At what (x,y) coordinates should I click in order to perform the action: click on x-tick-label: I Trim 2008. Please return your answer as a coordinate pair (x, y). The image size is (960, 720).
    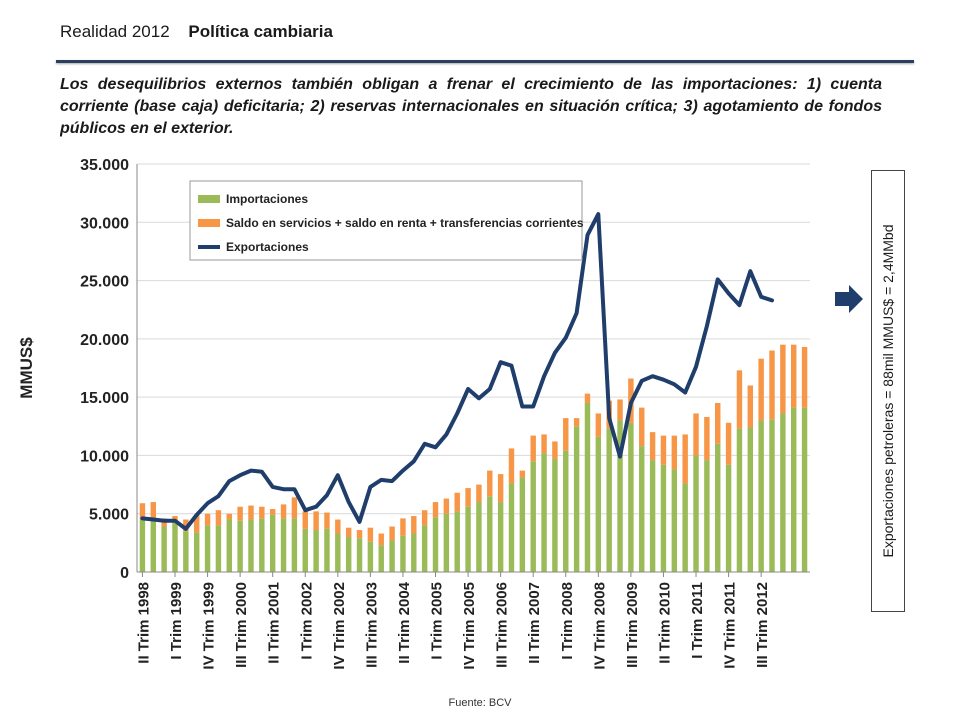
    Looking at the image, I should click on (567, 621).